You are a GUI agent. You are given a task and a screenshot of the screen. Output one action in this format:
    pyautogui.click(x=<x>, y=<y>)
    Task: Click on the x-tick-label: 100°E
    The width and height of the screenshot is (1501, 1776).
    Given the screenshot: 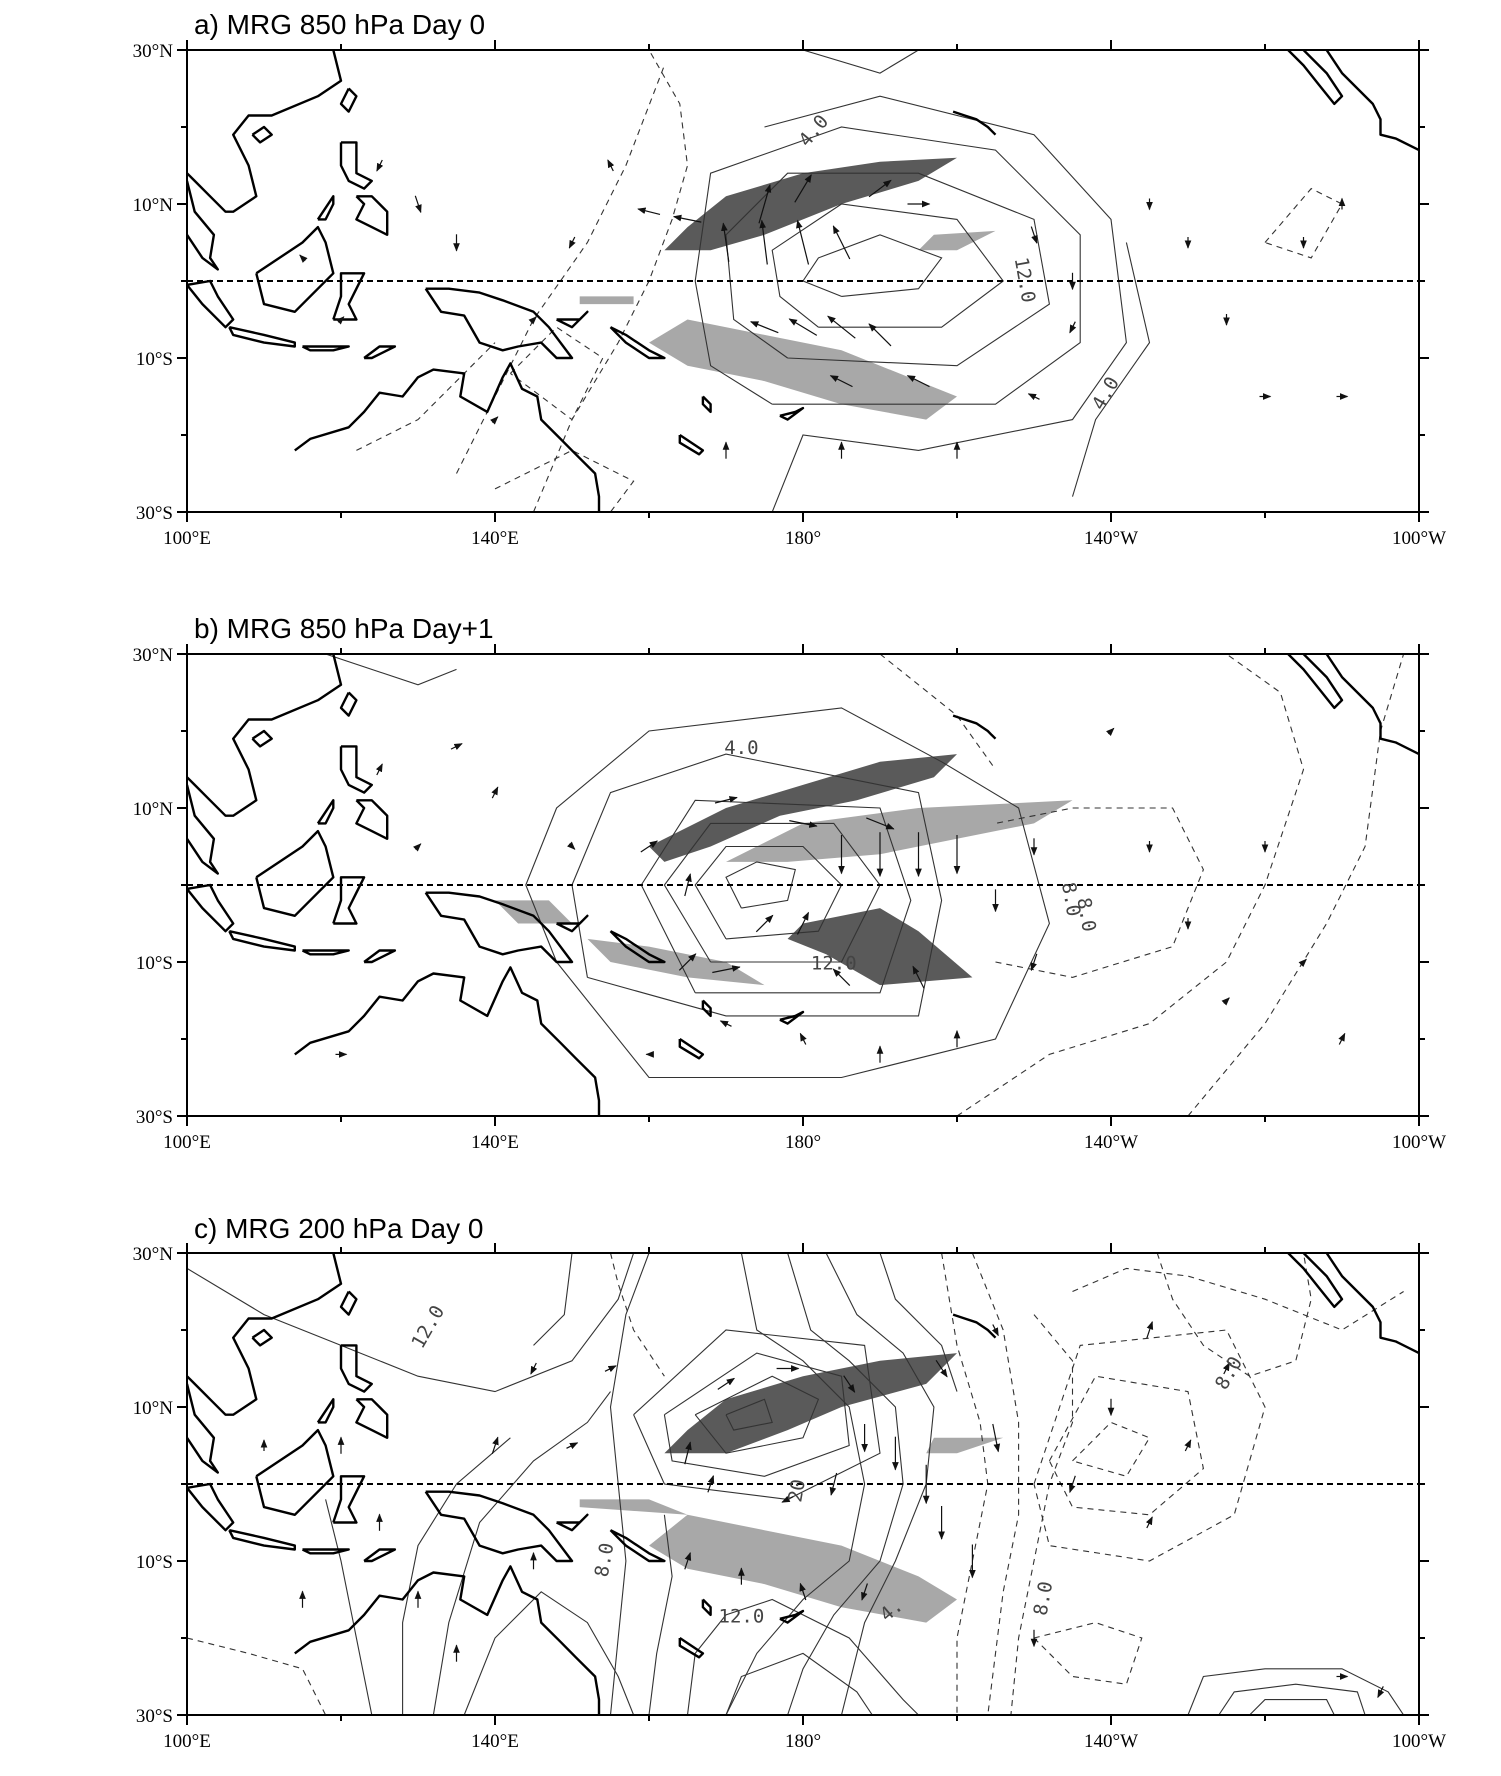 What is the action you would take?
    pyautogui.click(x=187, y=1741)
    